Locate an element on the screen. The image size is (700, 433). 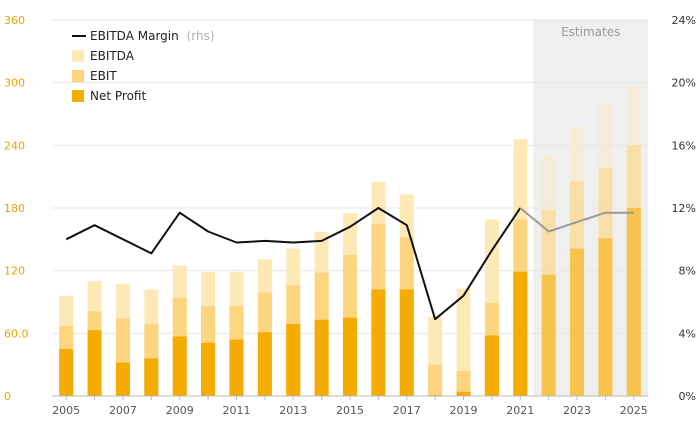
y-left-tick-label: 60.0 is located at coordinates (16, 333).